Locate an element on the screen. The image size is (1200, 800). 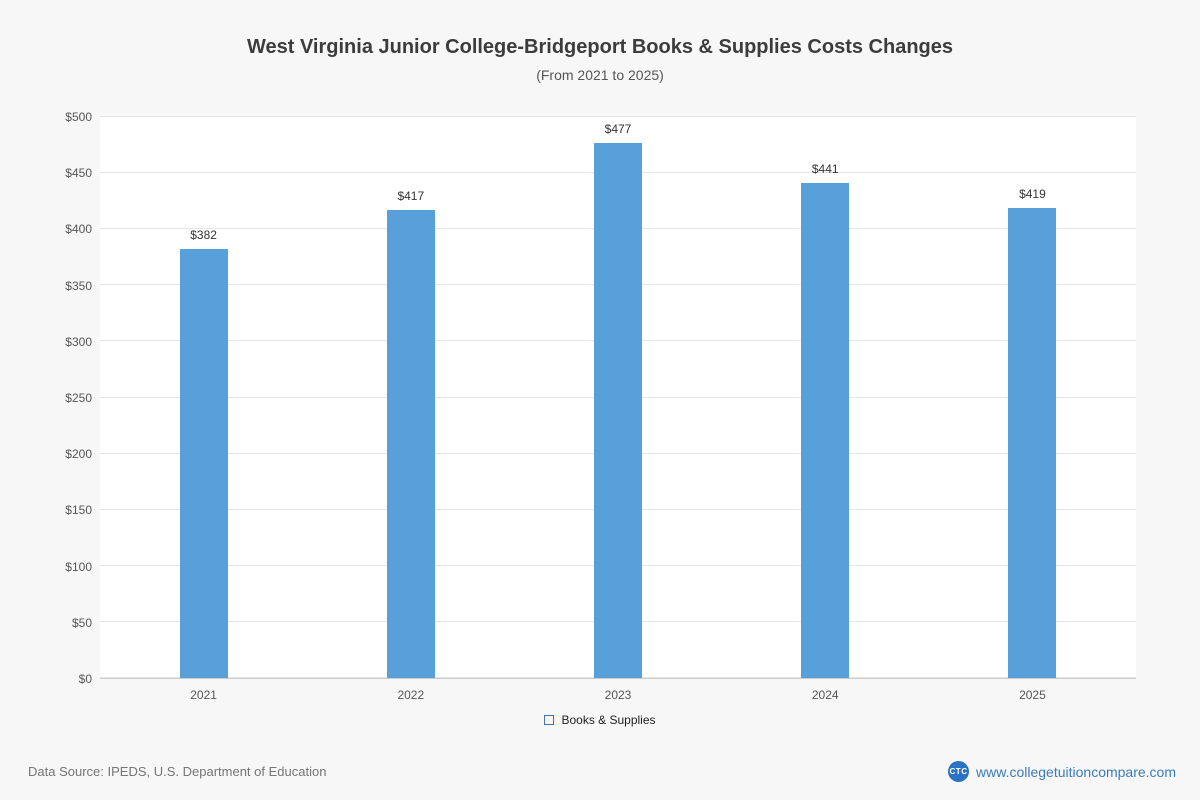
legend-label: Books & Supplies is located at coordinates (608, 720).